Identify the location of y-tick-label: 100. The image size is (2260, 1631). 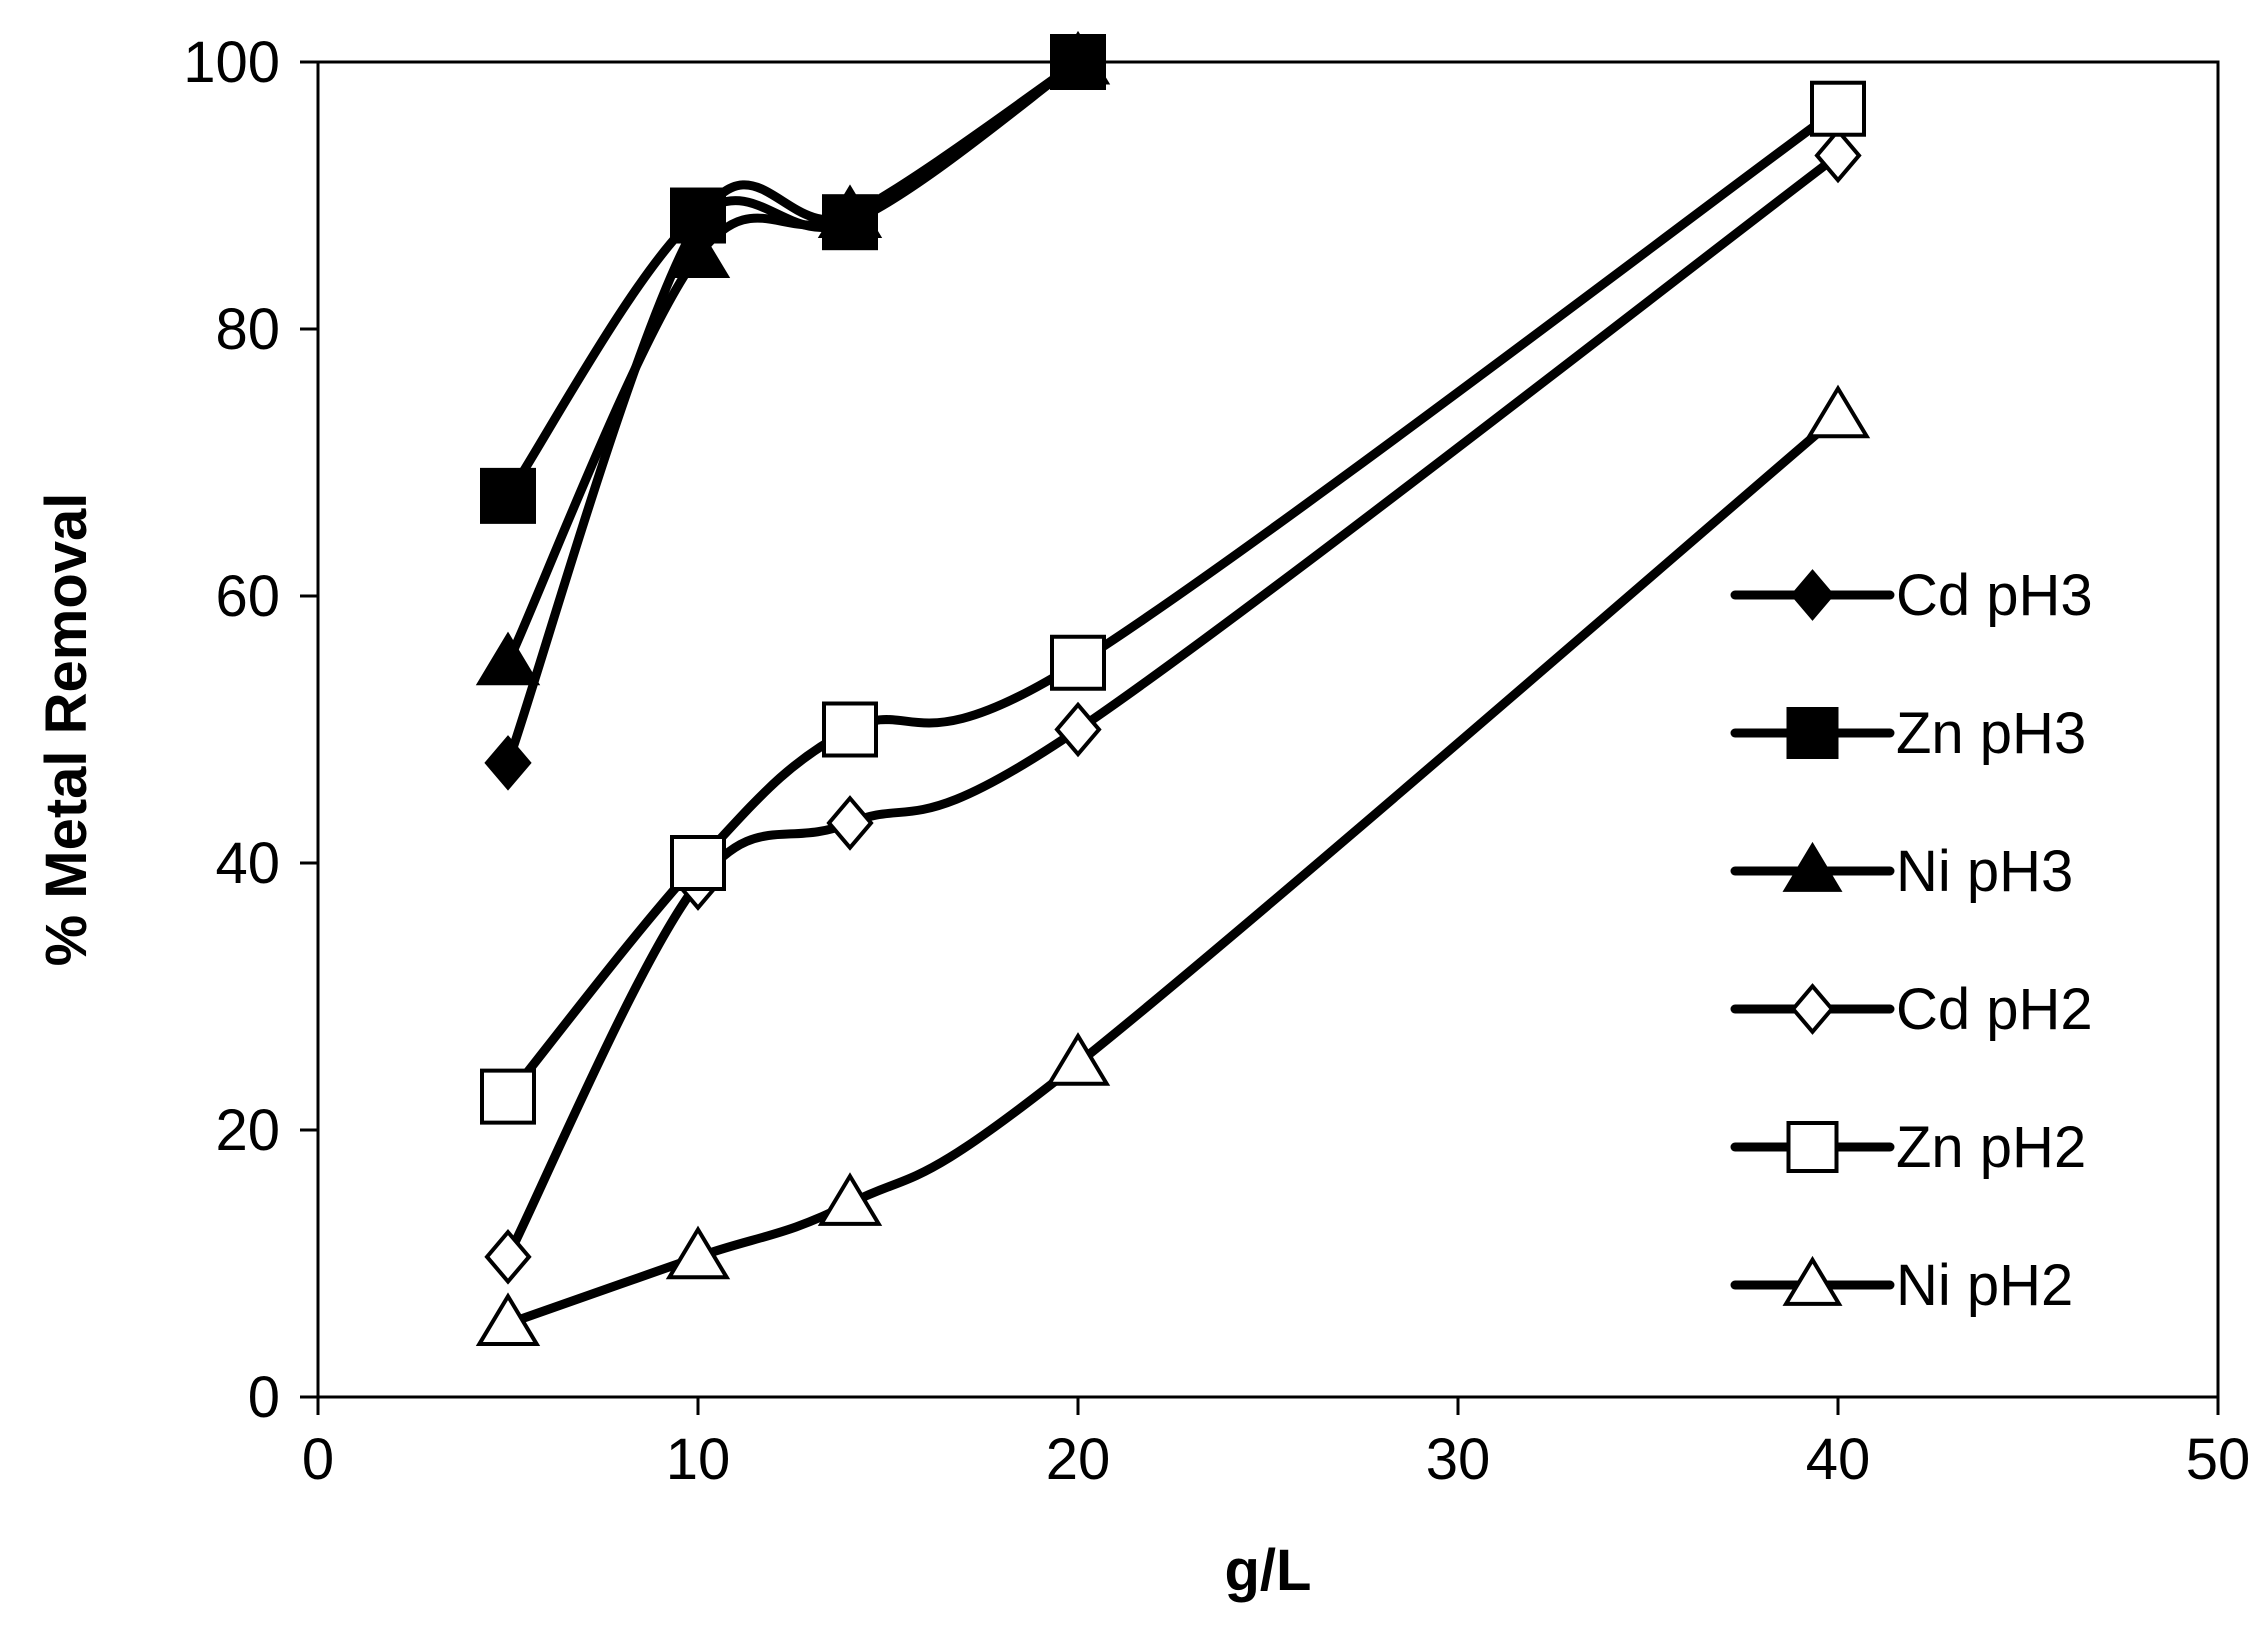
(231, 62).